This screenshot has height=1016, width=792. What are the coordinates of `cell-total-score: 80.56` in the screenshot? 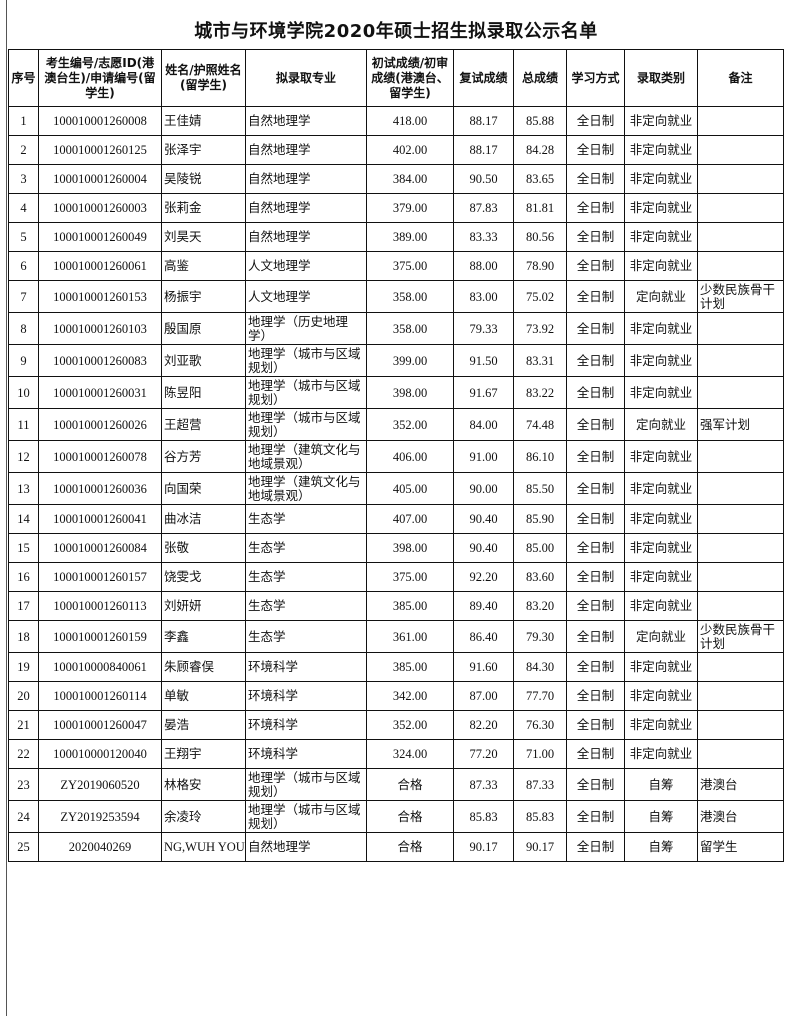 It's located at (540, 237).